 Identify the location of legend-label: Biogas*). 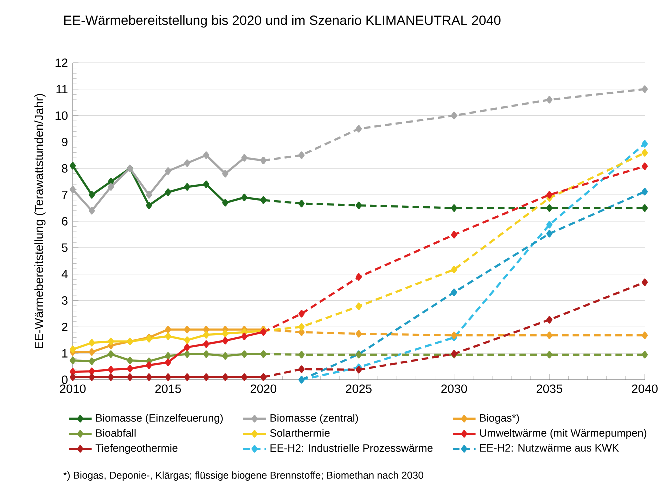
(500, 419).